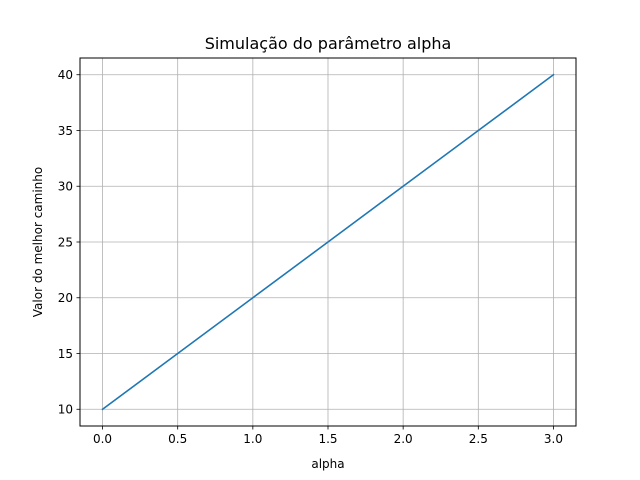  What do you see at coordinates (252, 439) in the screenshot?
I see `x-tick-label: 1.0` at bounding box center [252, 439].